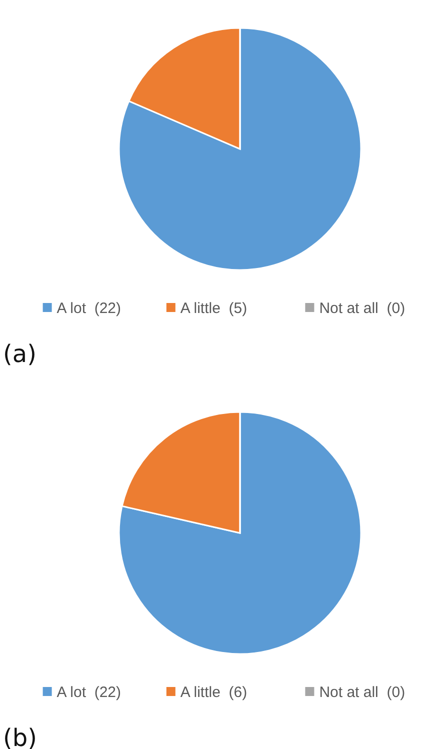 The image size is (432, 749). Describe the element at coordinates (214, 692) in the screenshot. I see `legend-label: A little (6)` at that location.